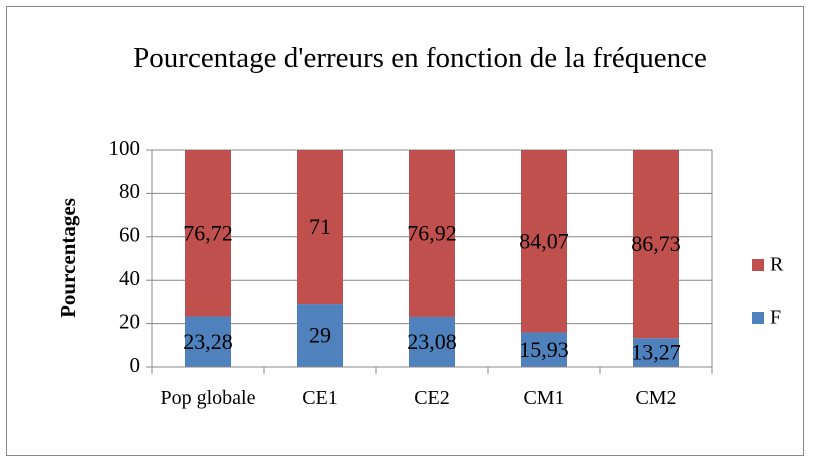 This screenshot has height=466, width=814. I want to click on data-label: 23,08, so click(432, 341).